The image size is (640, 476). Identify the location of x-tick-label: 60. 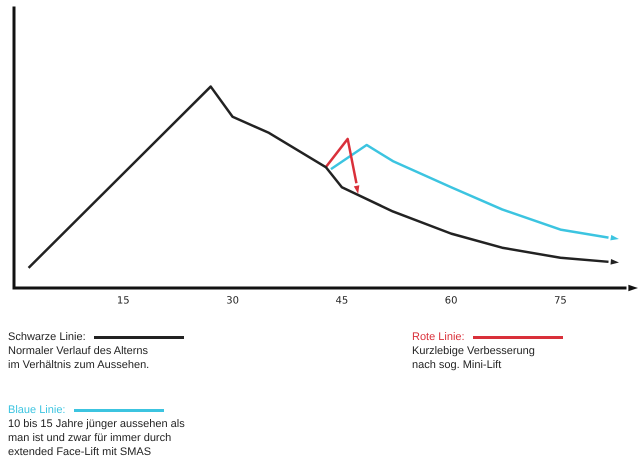
(451, 301).